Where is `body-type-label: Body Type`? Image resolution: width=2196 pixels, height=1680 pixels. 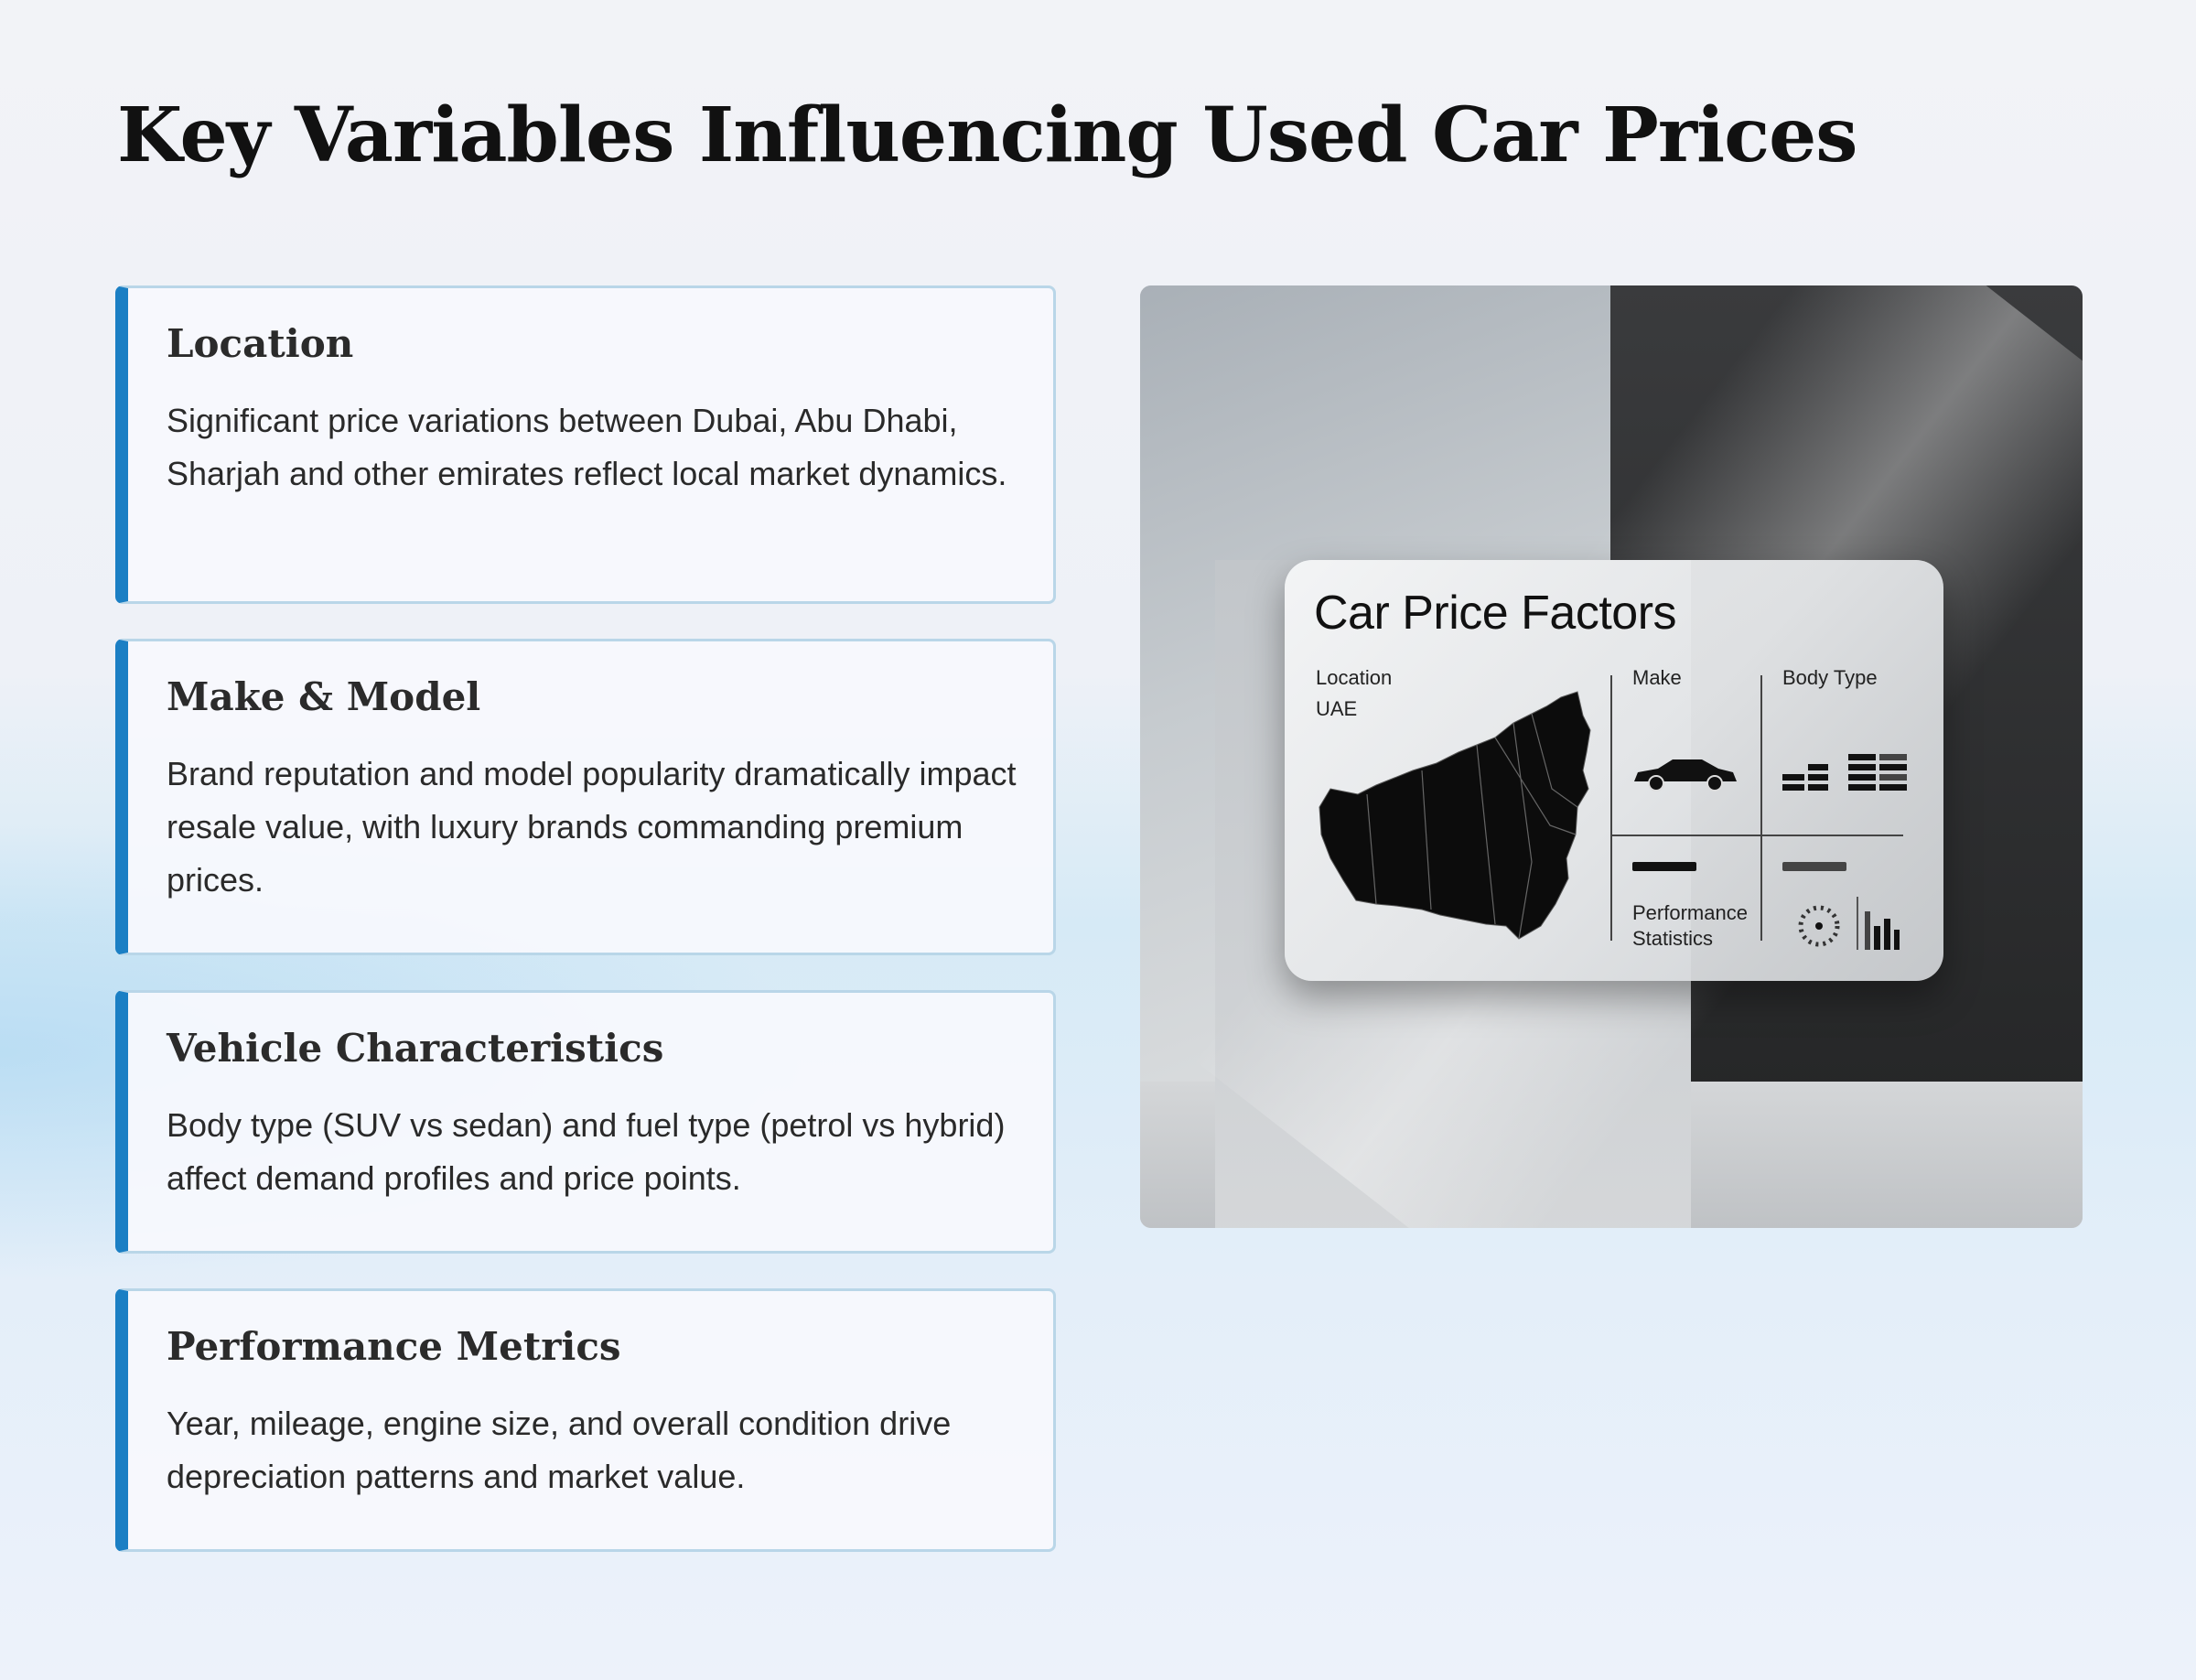
body-type-label: Body Type is located at coordinates (1830, 677).